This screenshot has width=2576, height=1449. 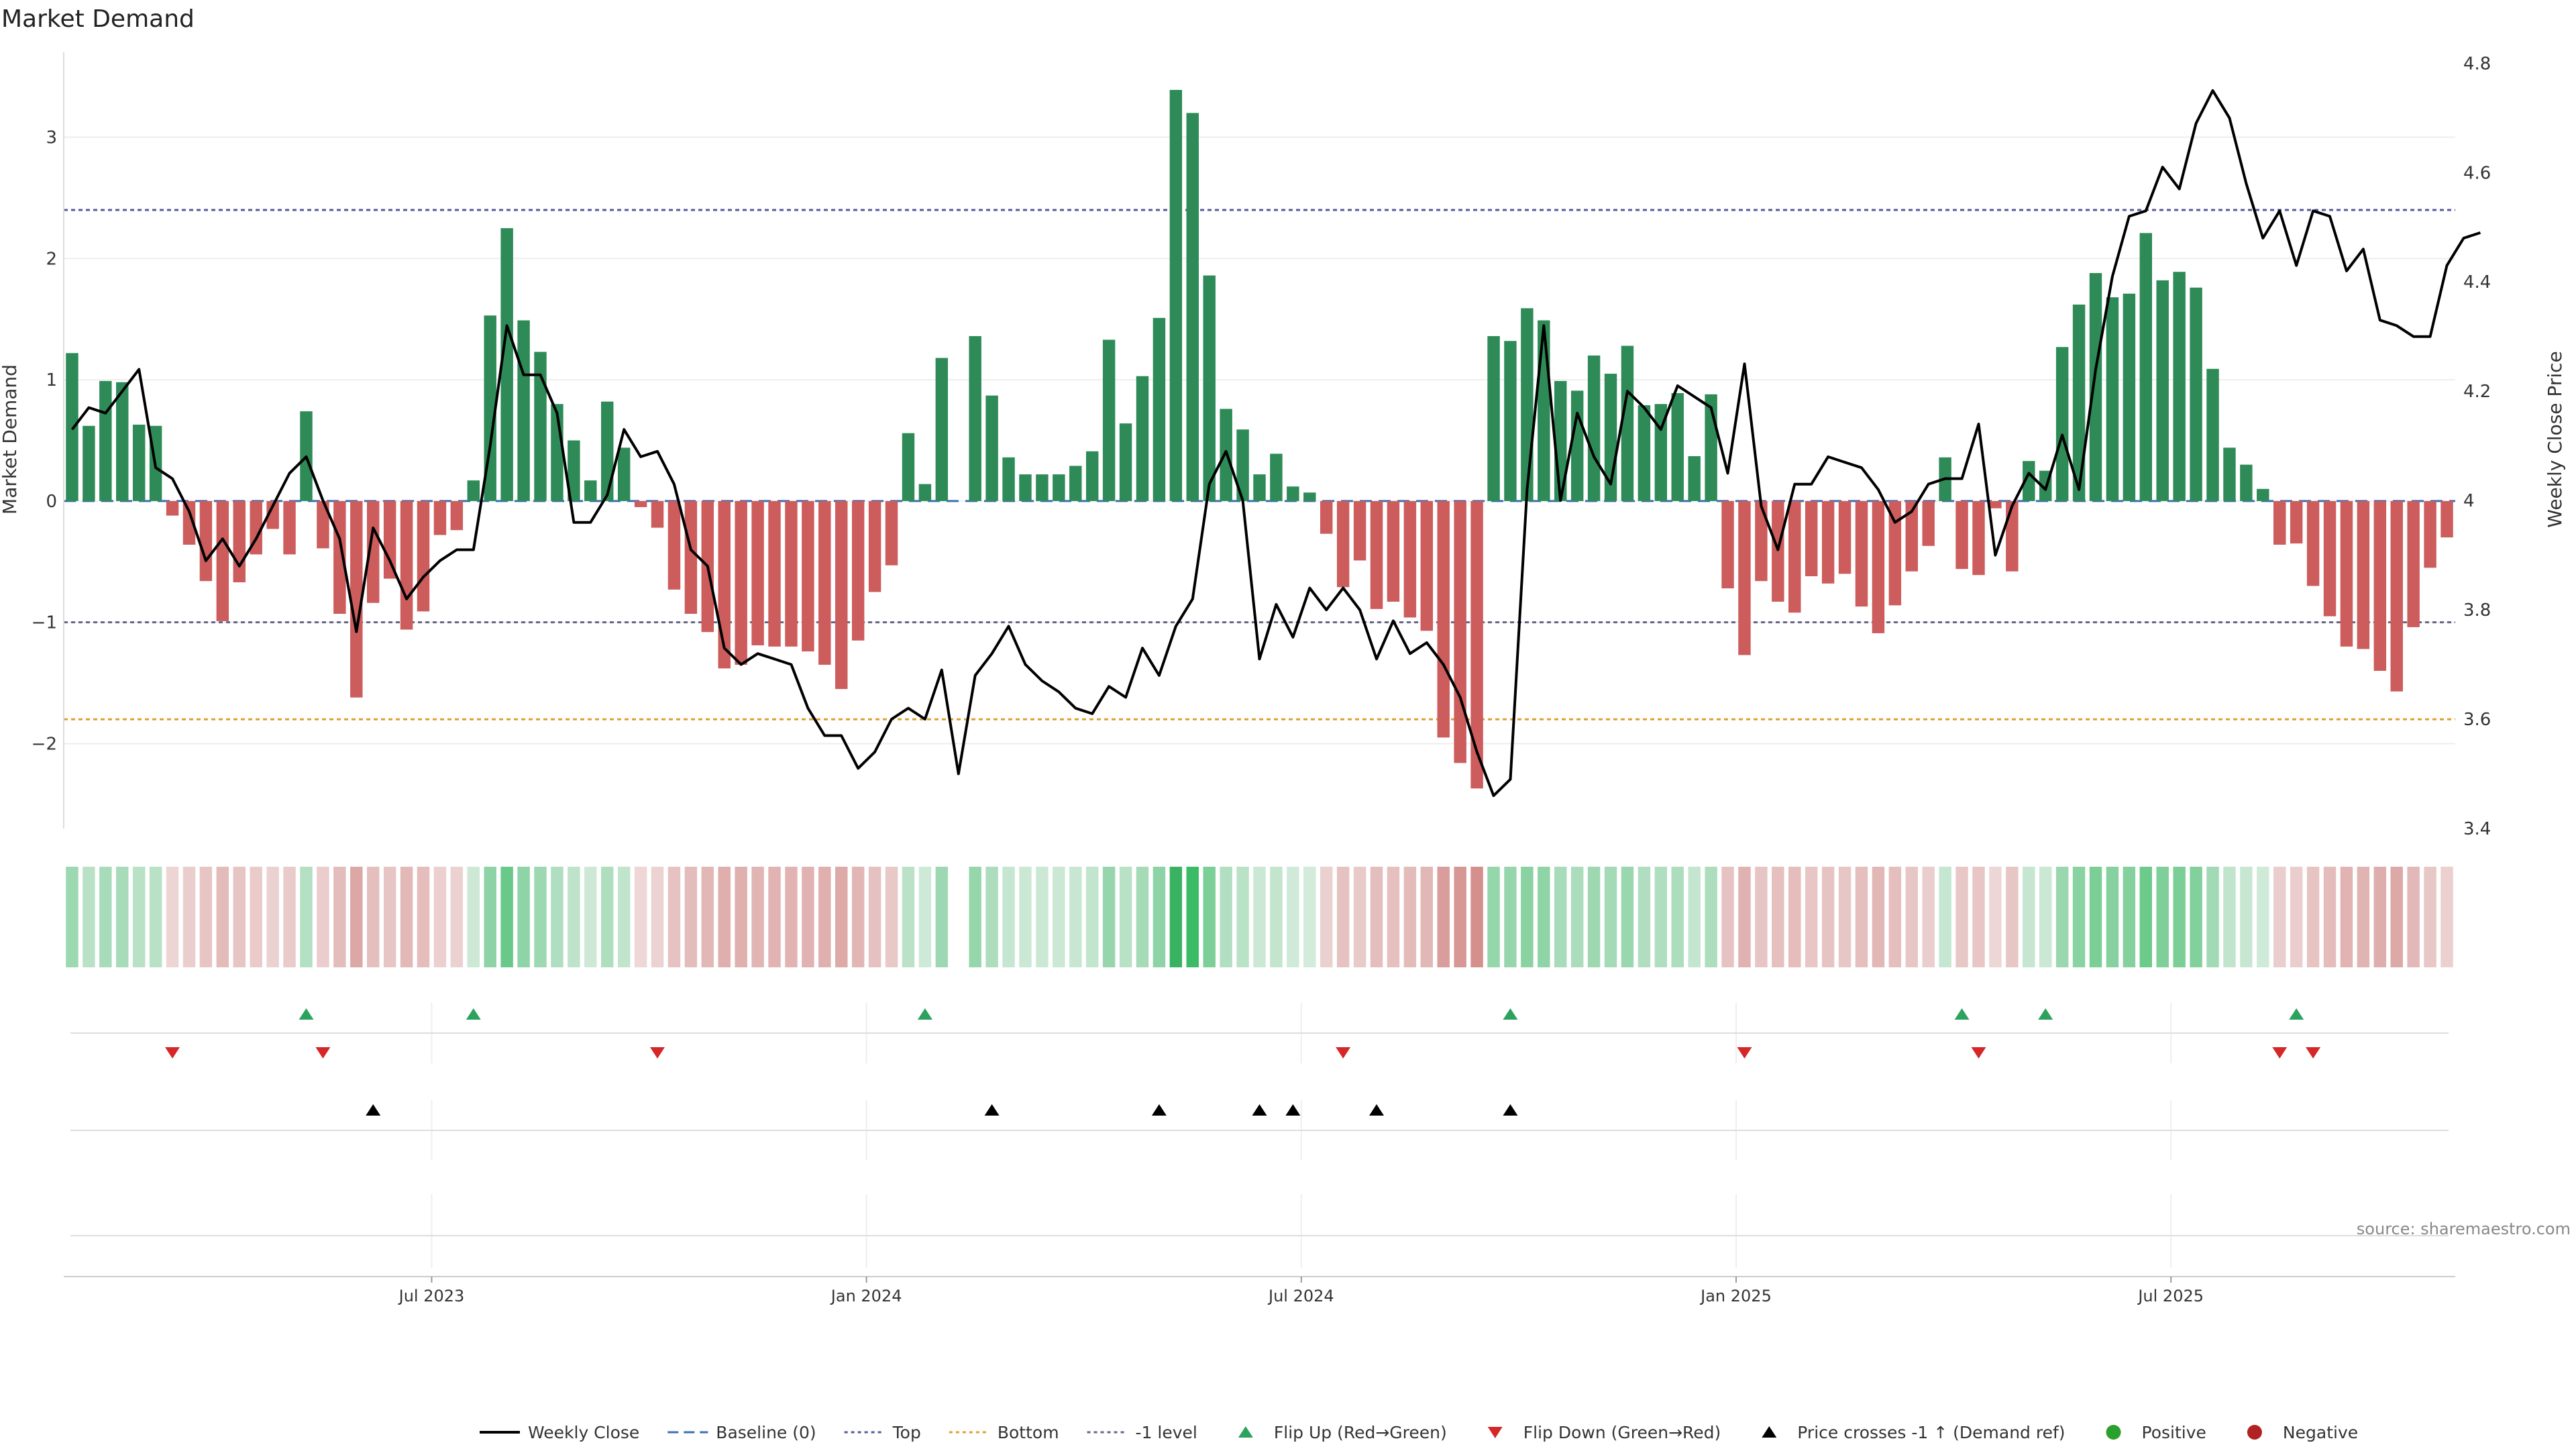 What do you see at coordinates (44, 623) in the screenshot?
I see `left-tick-label: −1` at bounding box center [44, 623].